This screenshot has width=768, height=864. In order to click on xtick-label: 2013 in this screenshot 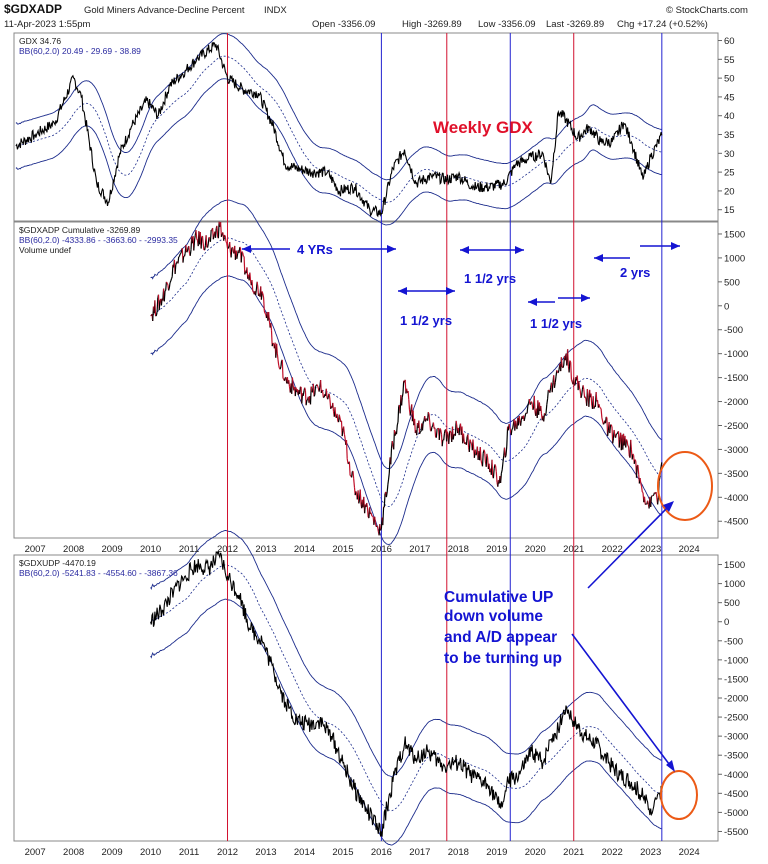, I will do `click(265, 852)`.